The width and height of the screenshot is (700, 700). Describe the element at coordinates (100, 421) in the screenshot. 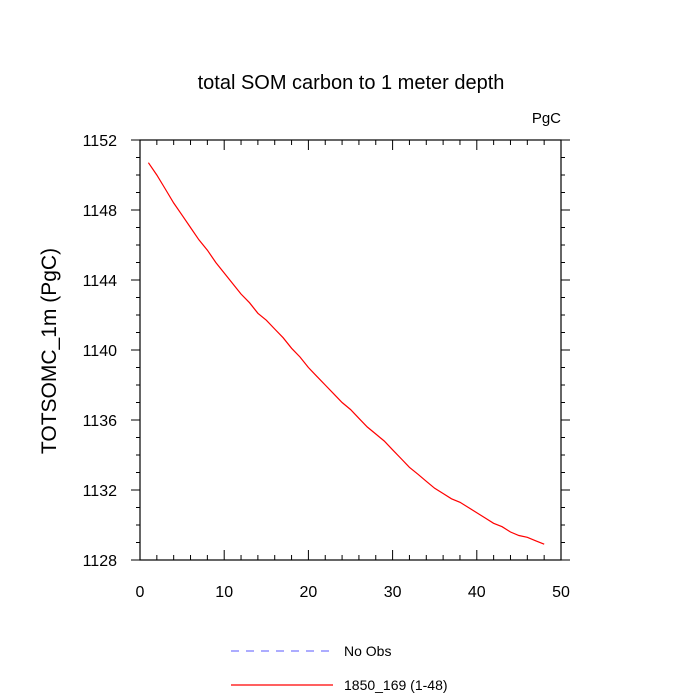

I see `y-tick-label: 1136` at that location.